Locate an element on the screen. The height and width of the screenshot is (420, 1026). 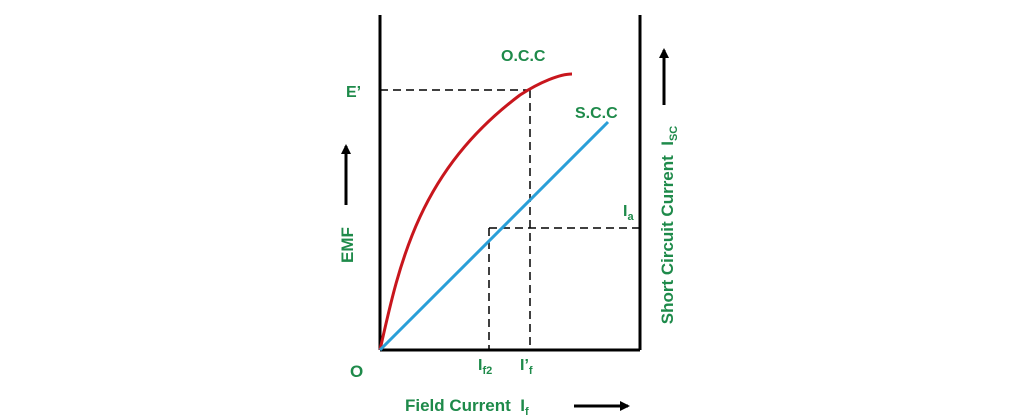
if2-label-main: I is located at coordinates (480, 365).